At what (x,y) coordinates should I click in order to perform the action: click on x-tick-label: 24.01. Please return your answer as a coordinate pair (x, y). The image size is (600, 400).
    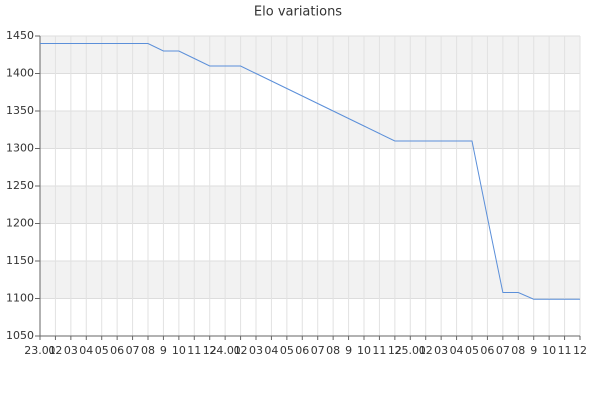
    Looking at the image, I should click on (225, 350).